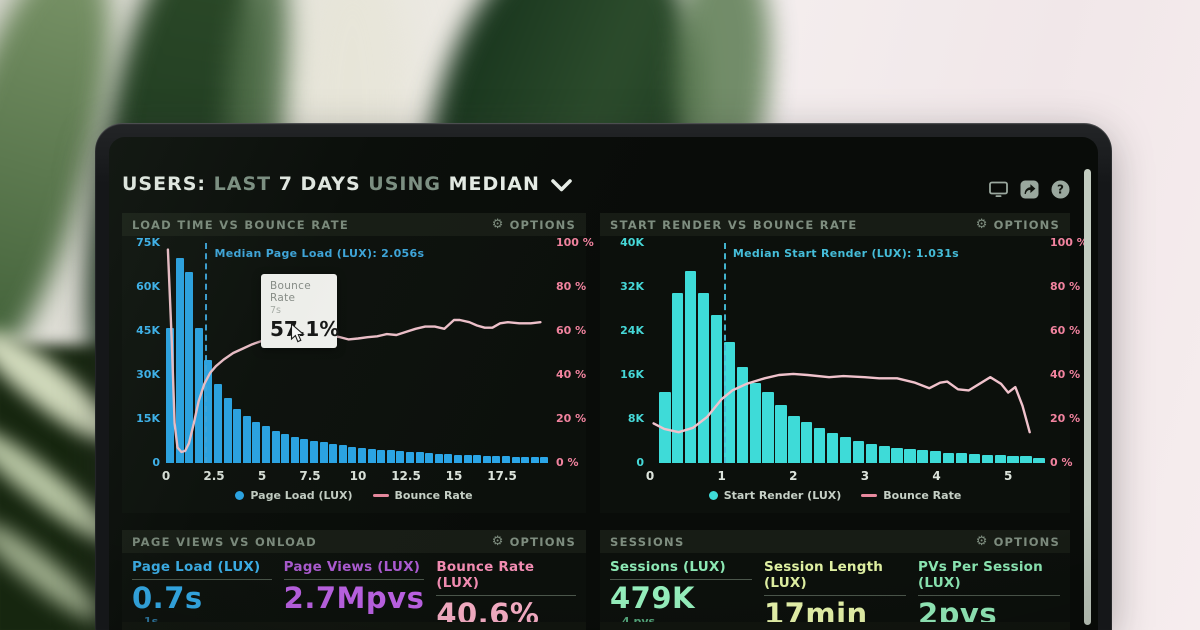 Image resolution: width=1200 pixels, height=630 pixels. What do you see at coordinates (1029, 189) in the screenshot?
I see `export-icon` at bounding box center [1029, 189].